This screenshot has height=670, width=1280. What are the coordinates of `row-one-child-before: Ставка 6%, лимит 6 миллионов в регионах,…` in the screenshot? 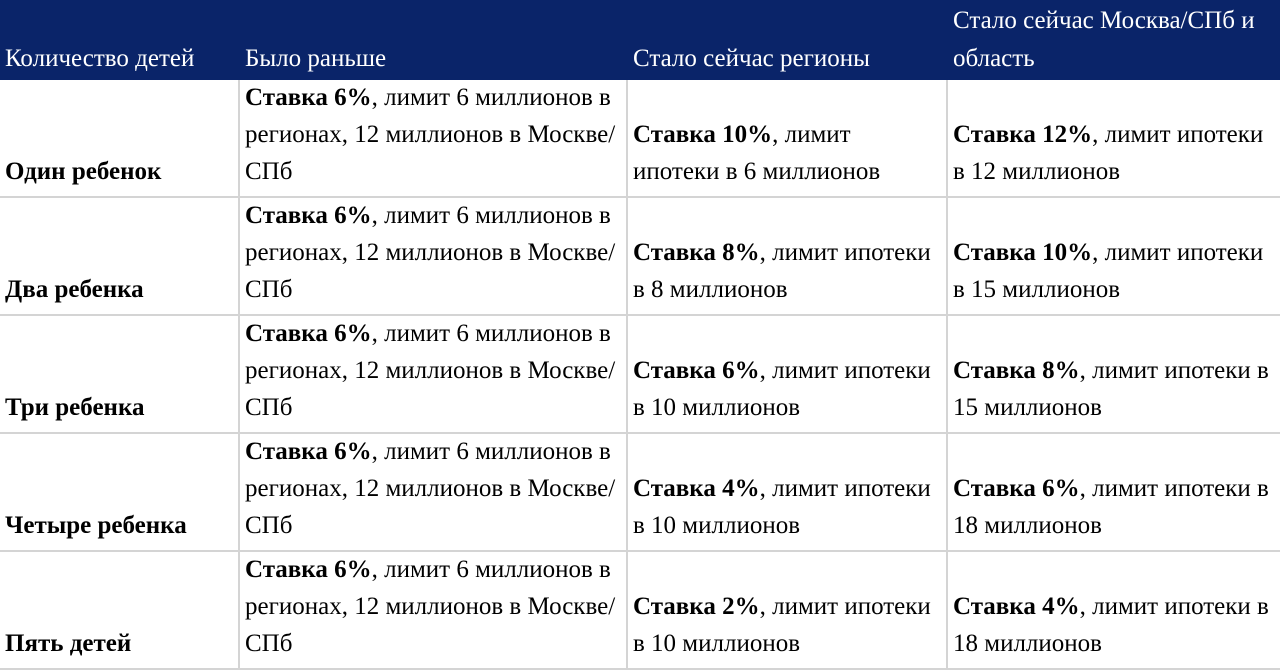 It's located at (434, 139).